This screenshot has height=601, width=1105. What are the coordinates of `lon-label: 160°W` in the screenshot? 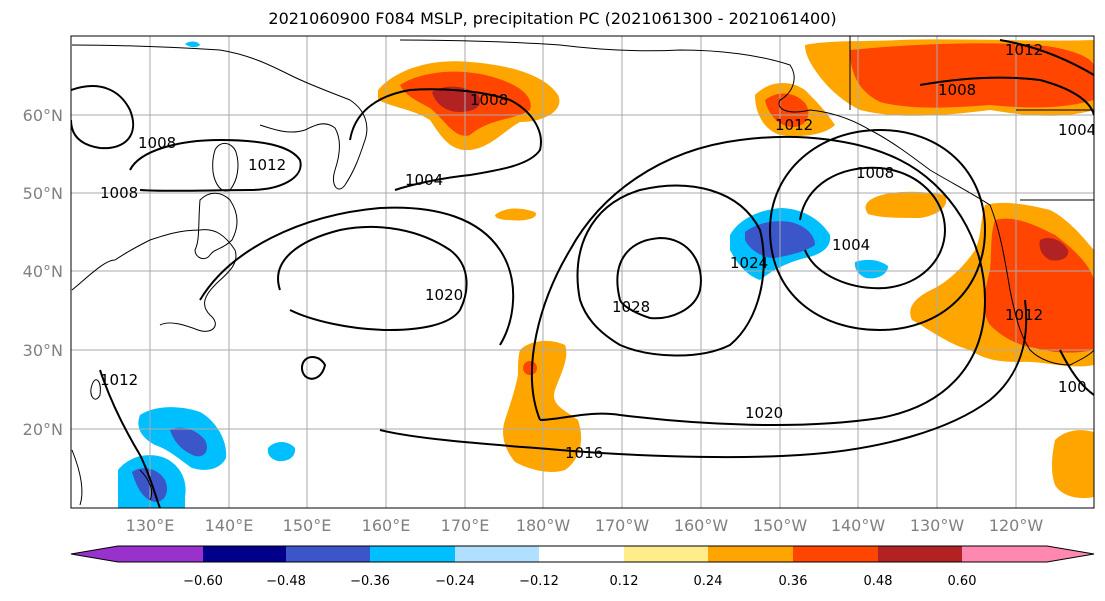 It's located at (701, 525).